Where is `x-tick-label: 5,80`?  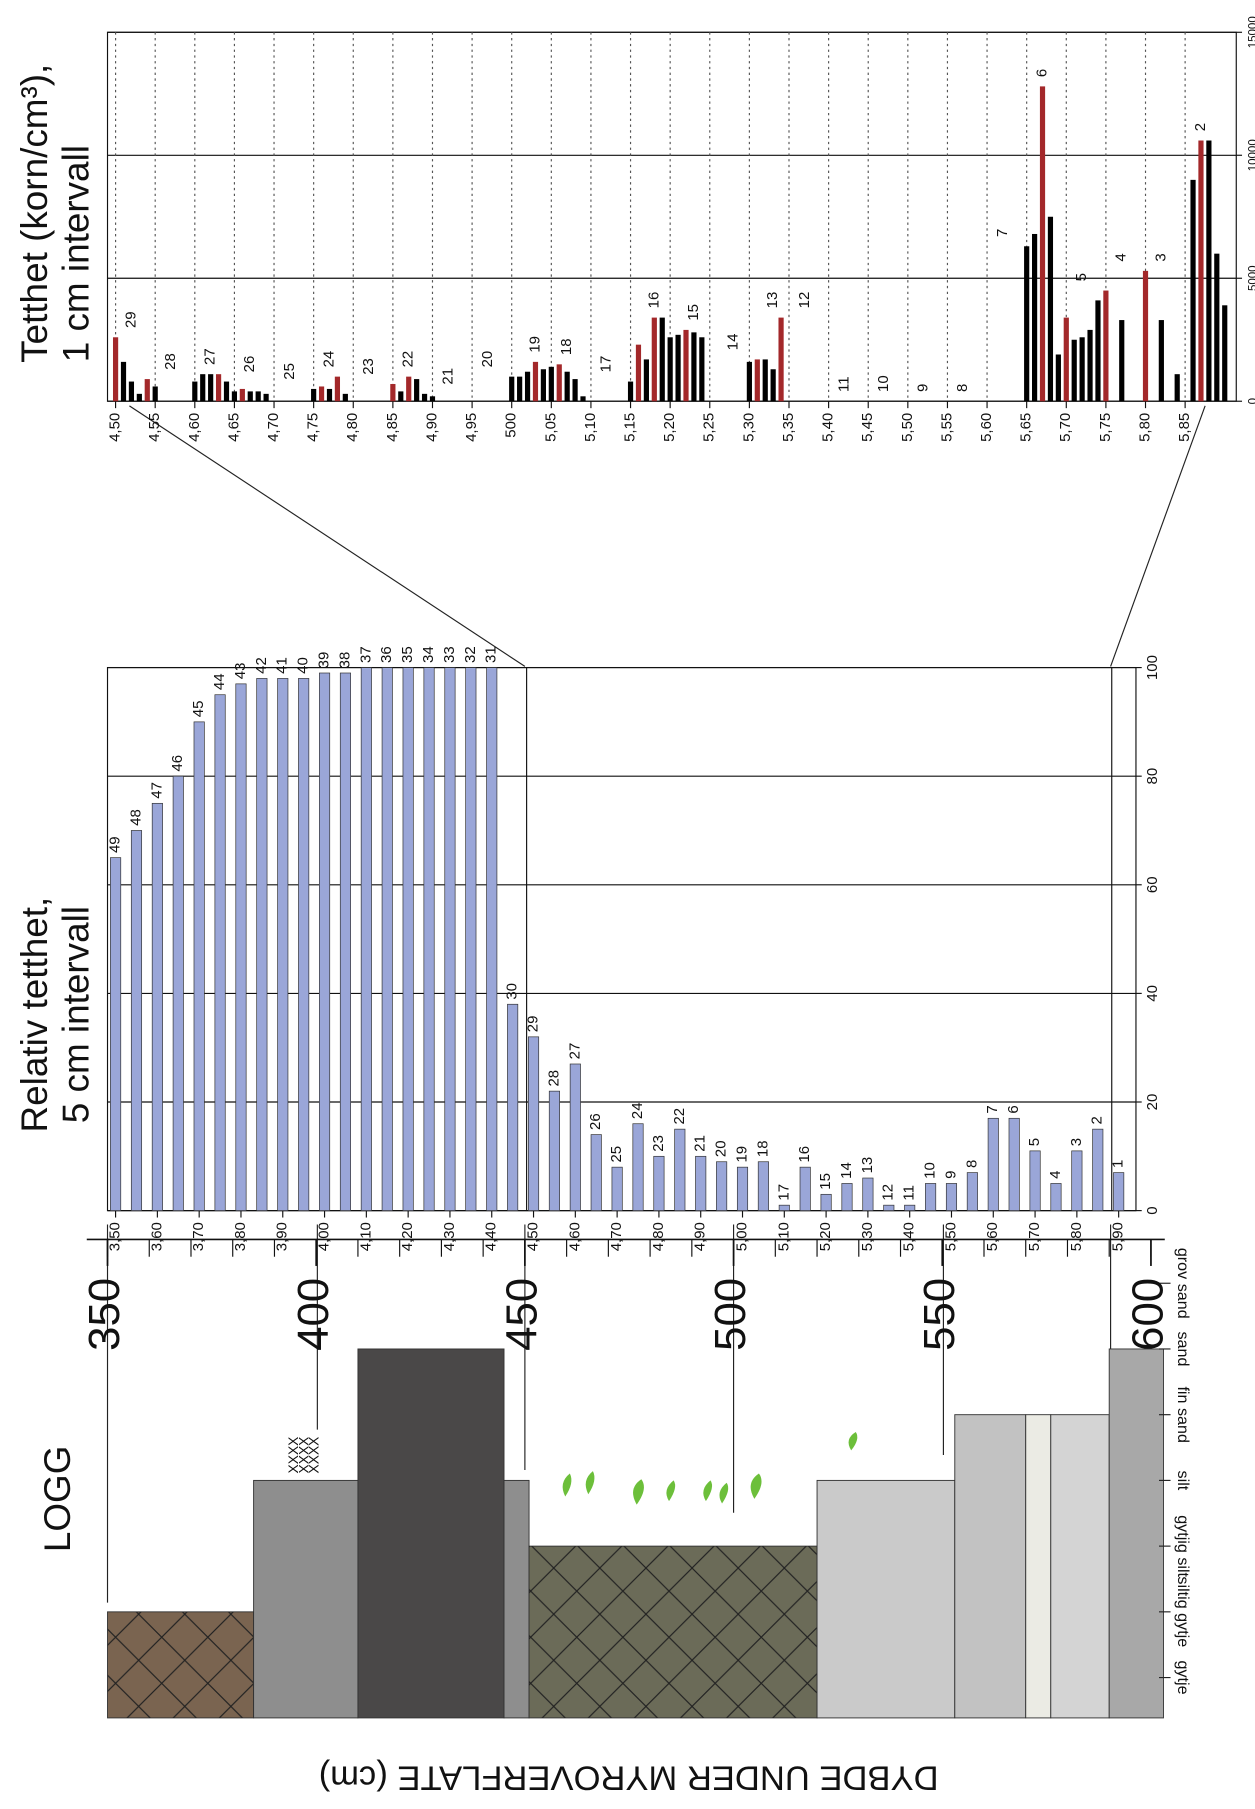 x-tick-label: 5,80 is located at coordinates (1076, 1236).